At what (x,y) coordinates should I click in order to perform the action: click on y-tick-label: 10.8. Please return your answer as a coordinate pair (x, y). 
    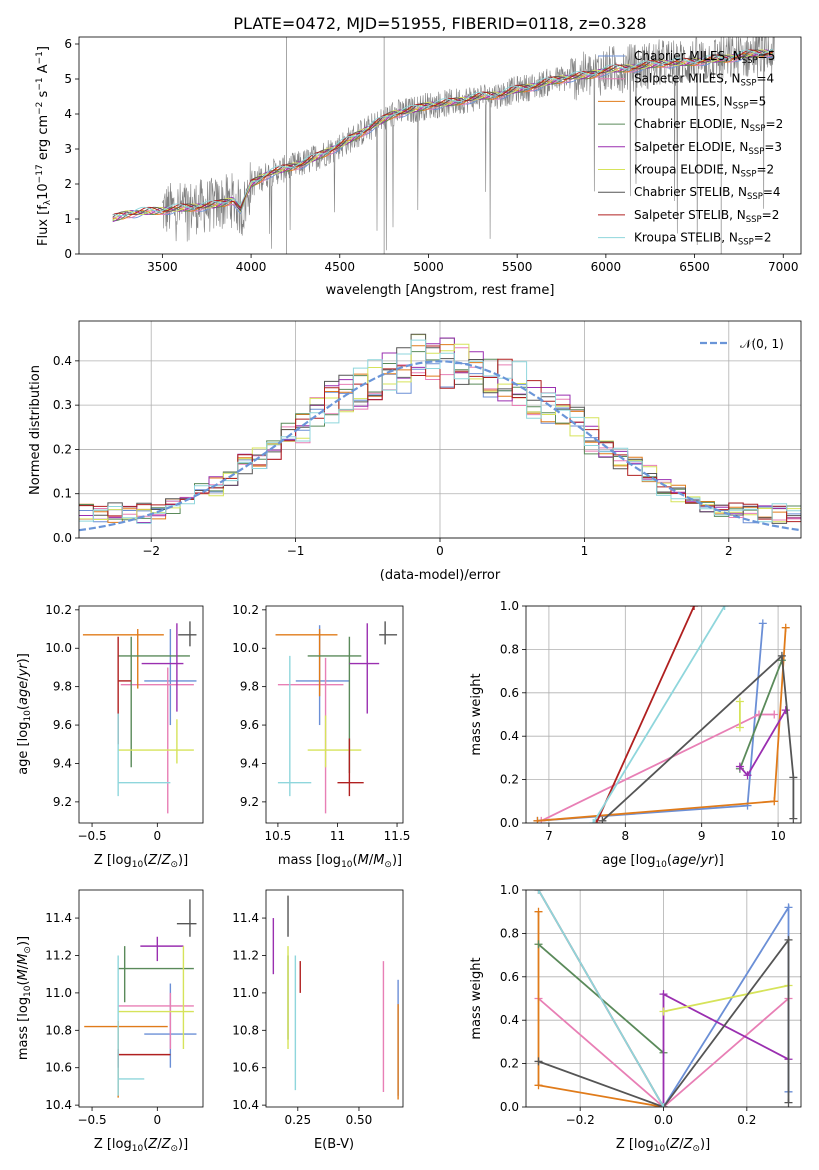
    Looking at the image, I should click on (58, 1030).